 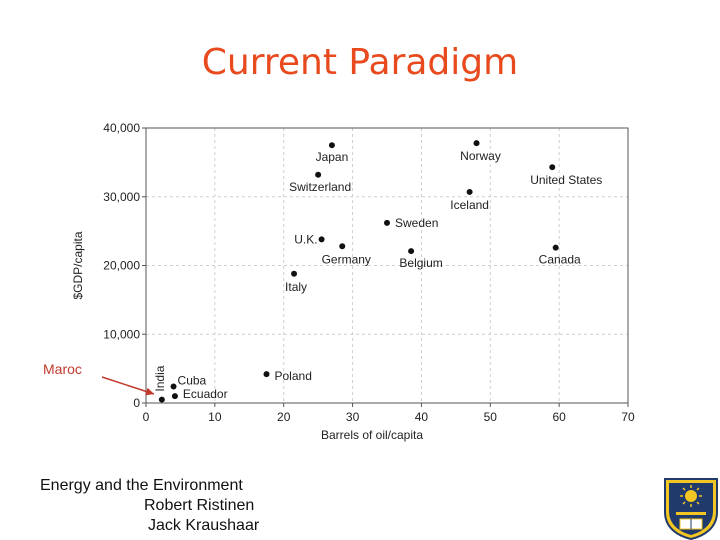 I want to click on callout-arrow, so click(x=128, y=385).